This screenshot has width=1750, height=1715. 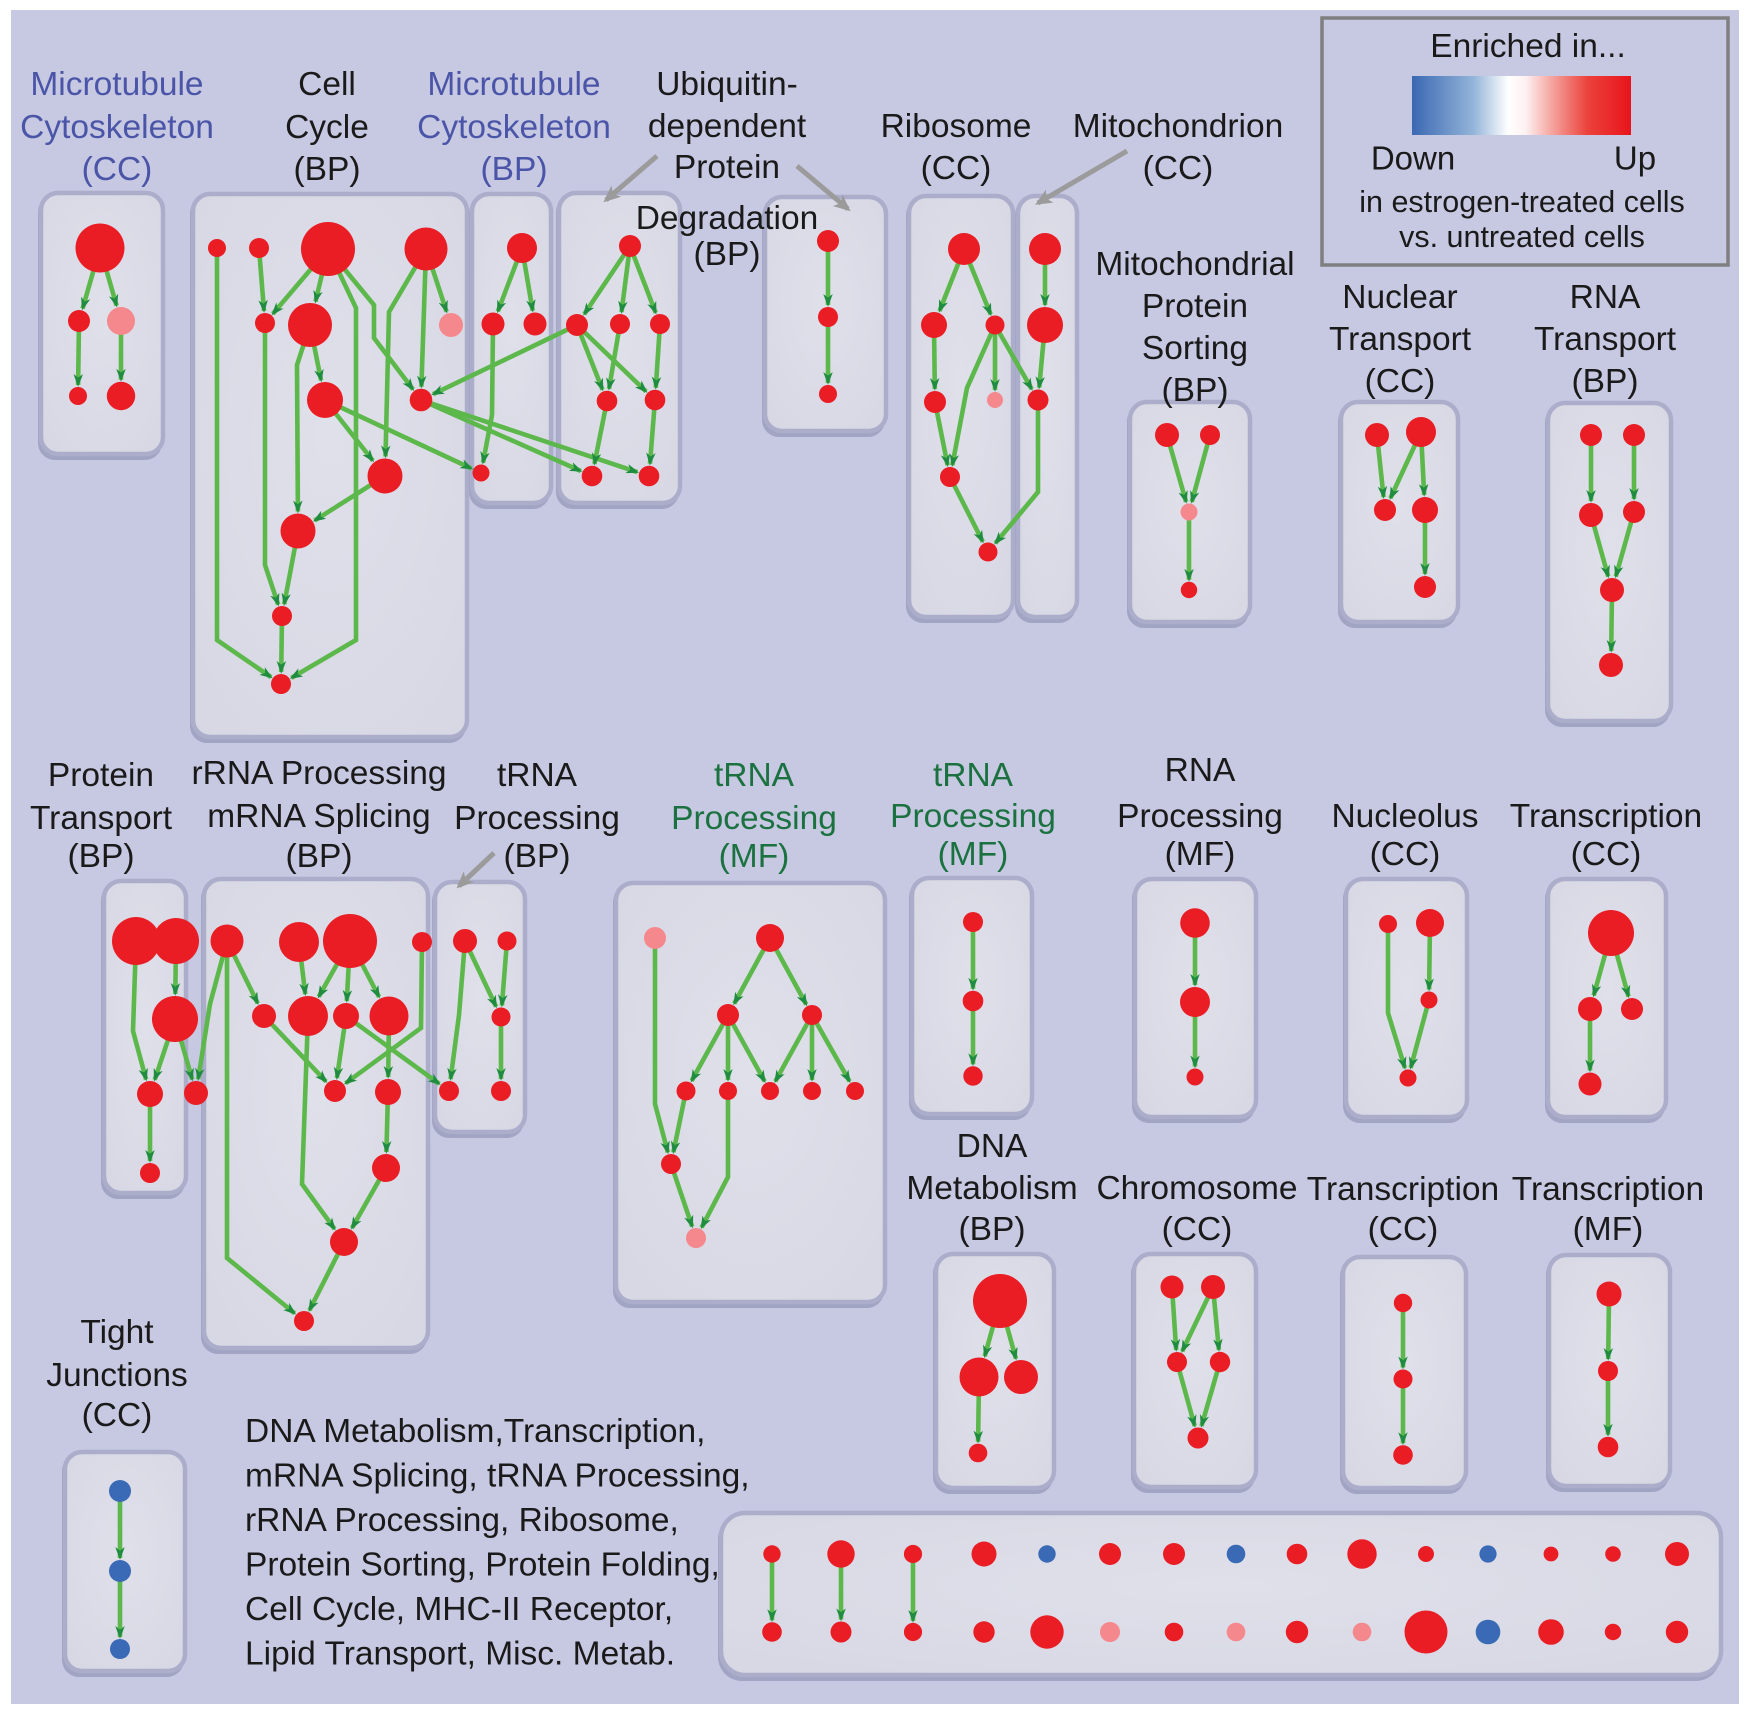 What do you see at coordinates (727, 126) in the screenshot?
I see `svg-text: dependent` at bounding box center [727, 126].